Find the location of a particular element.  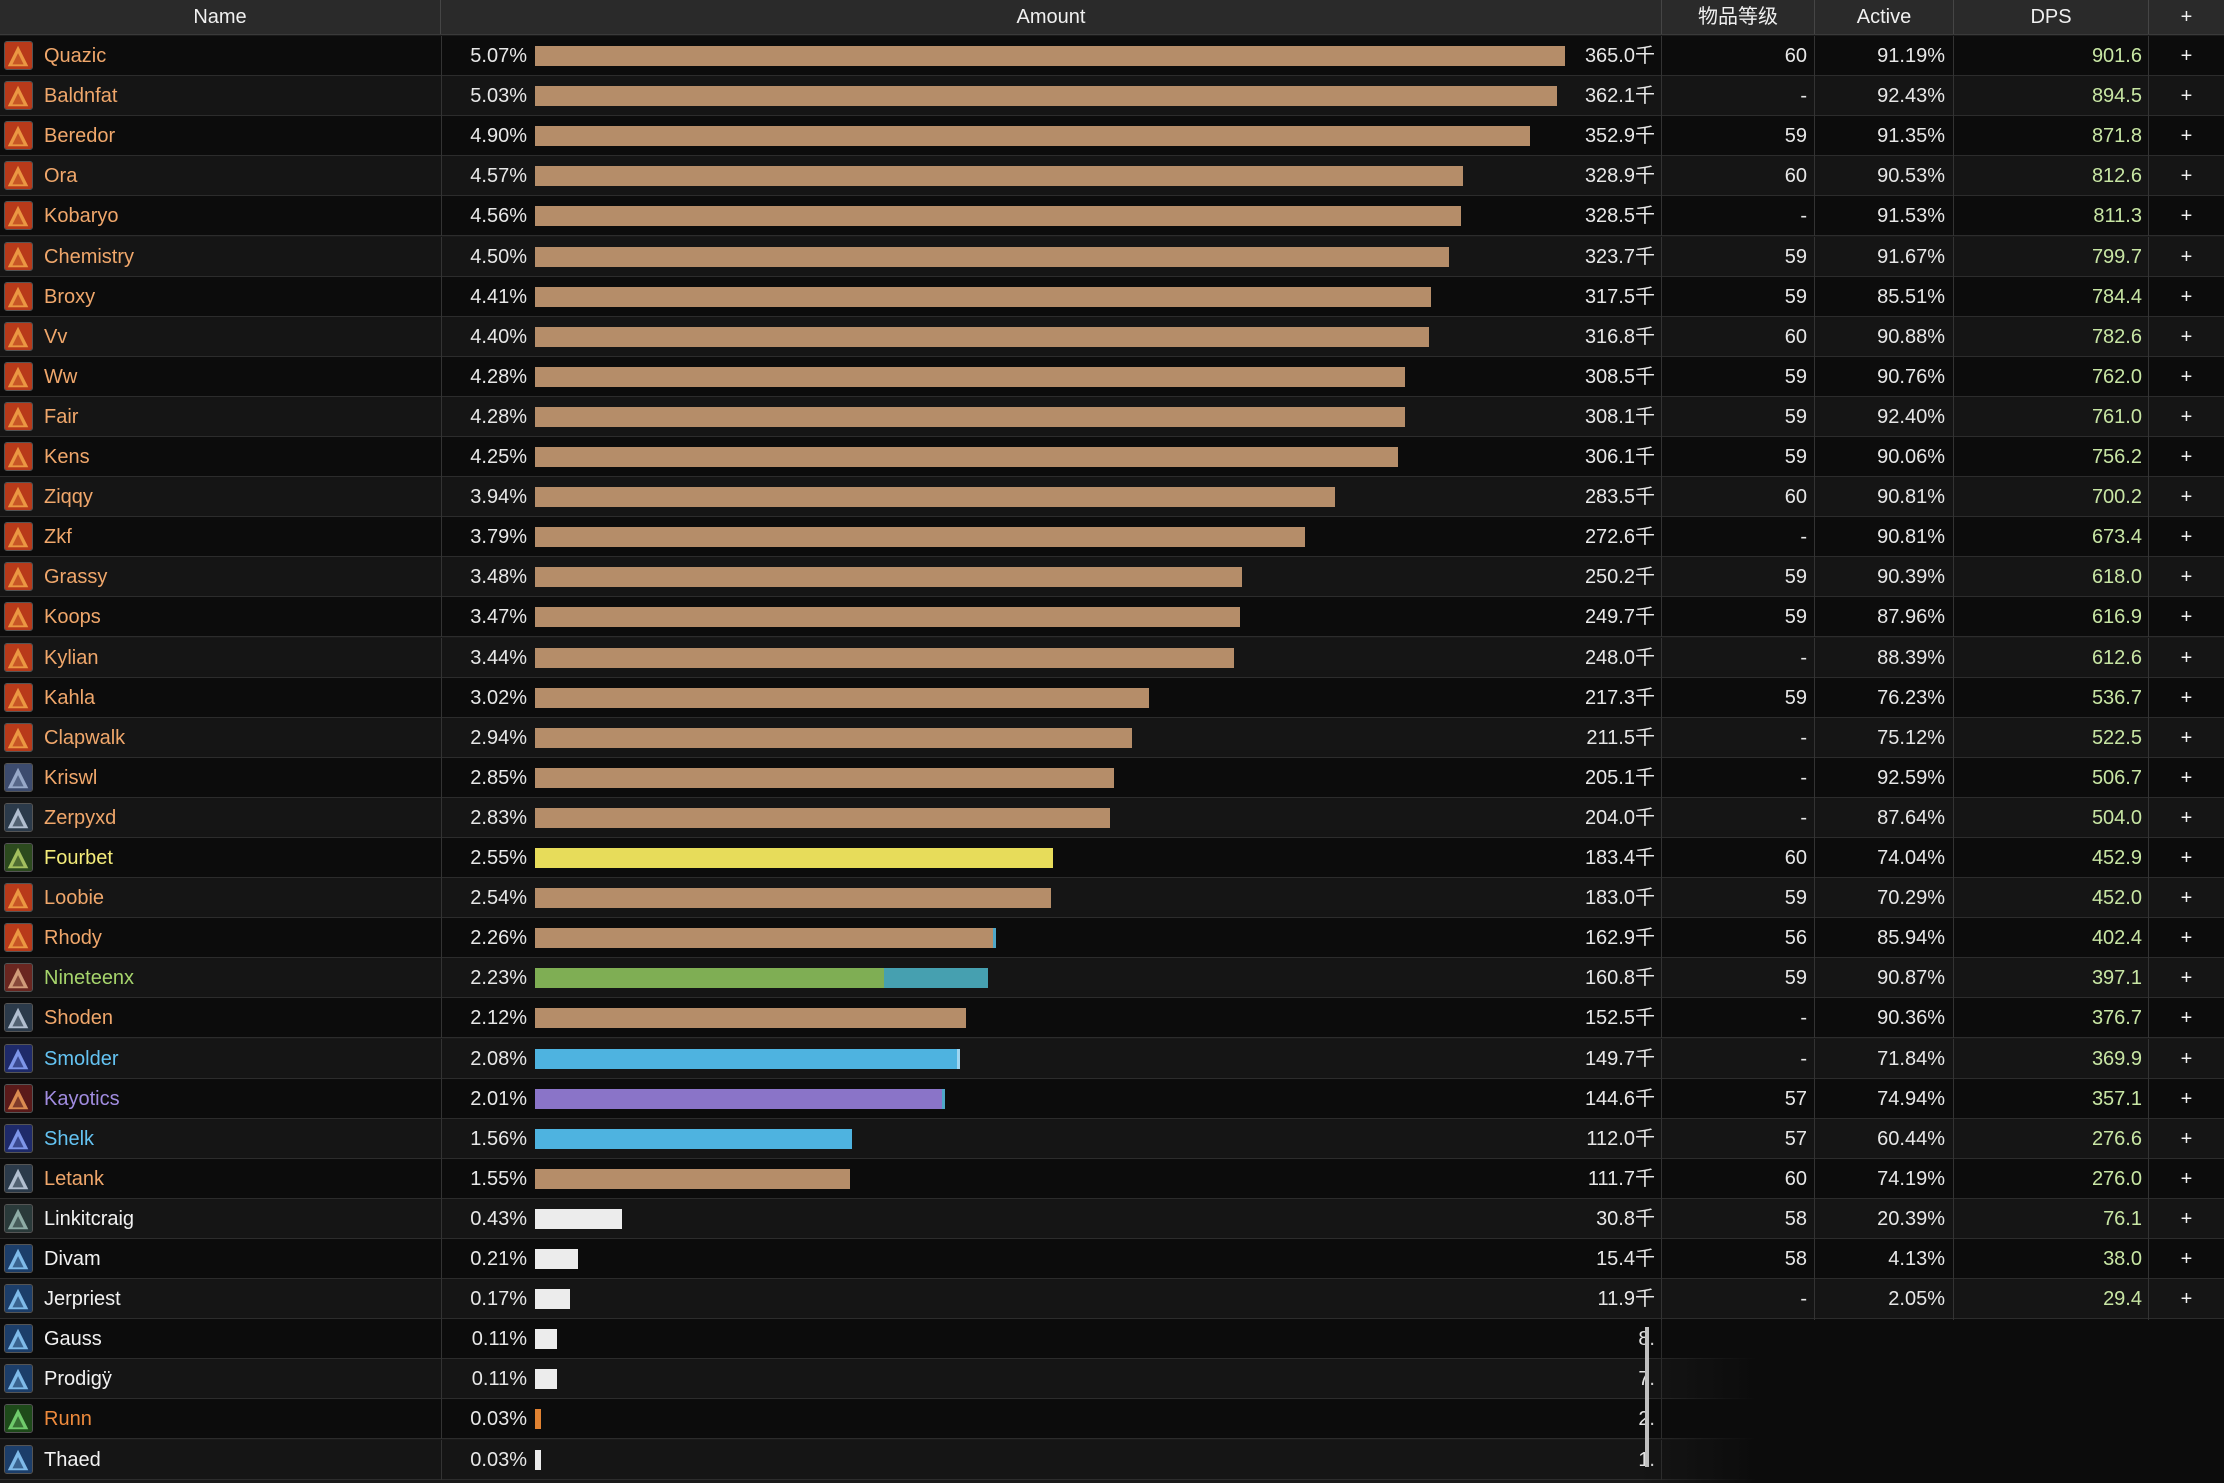

player-name: Shoden is located at coordinates (78, 1018).